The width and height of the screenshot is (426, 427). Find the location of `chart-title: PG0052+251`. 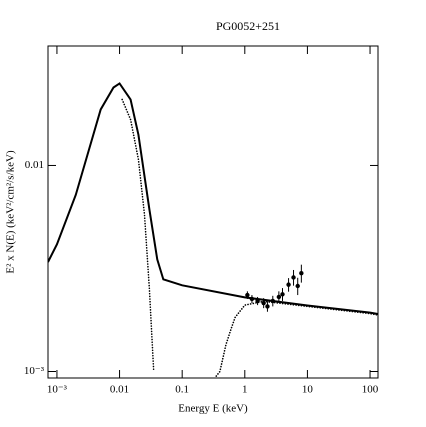

chart-title: PG0052+251 is located at coordinates (248, 26).